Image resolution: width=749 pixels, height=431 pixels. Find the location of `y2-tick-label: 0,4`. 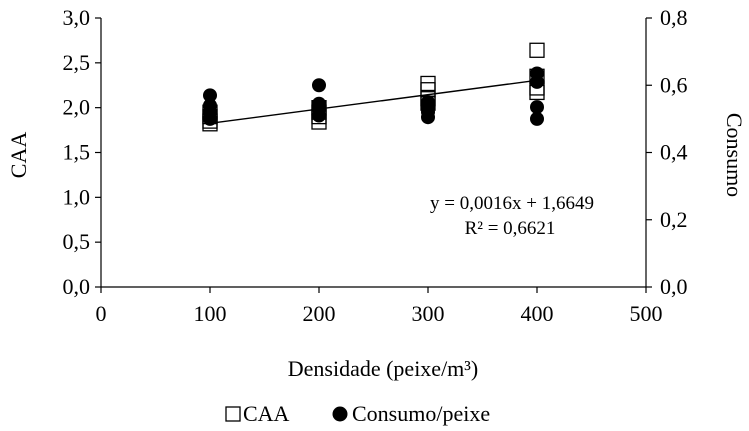

y2-tick-label: 0,4 is located at coordinates (674, 152).